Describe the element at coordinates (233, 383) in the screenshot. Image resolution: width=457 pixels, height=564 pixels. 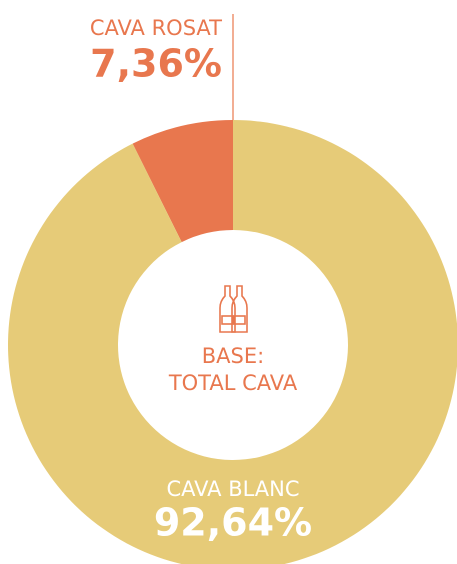
I see `center-label: TOTAL CAVA` at that location.